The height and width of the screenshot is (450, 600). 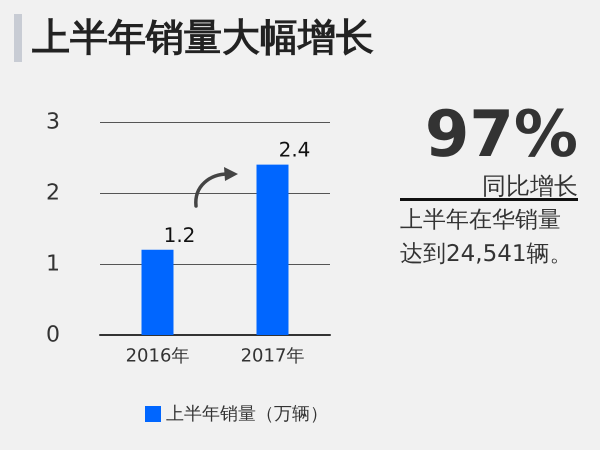 I want to click on y-tick-label: 2, so click(x=53, y=193).